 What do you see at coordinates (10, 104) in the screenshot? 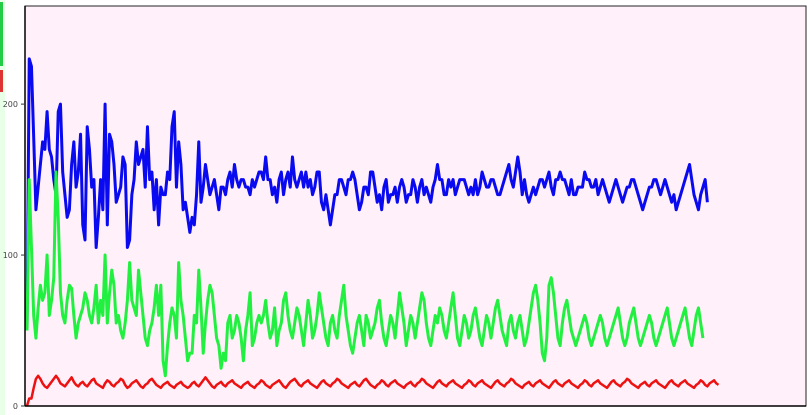
I see `y-tick-label: 200` at bounding box center [10, 104].